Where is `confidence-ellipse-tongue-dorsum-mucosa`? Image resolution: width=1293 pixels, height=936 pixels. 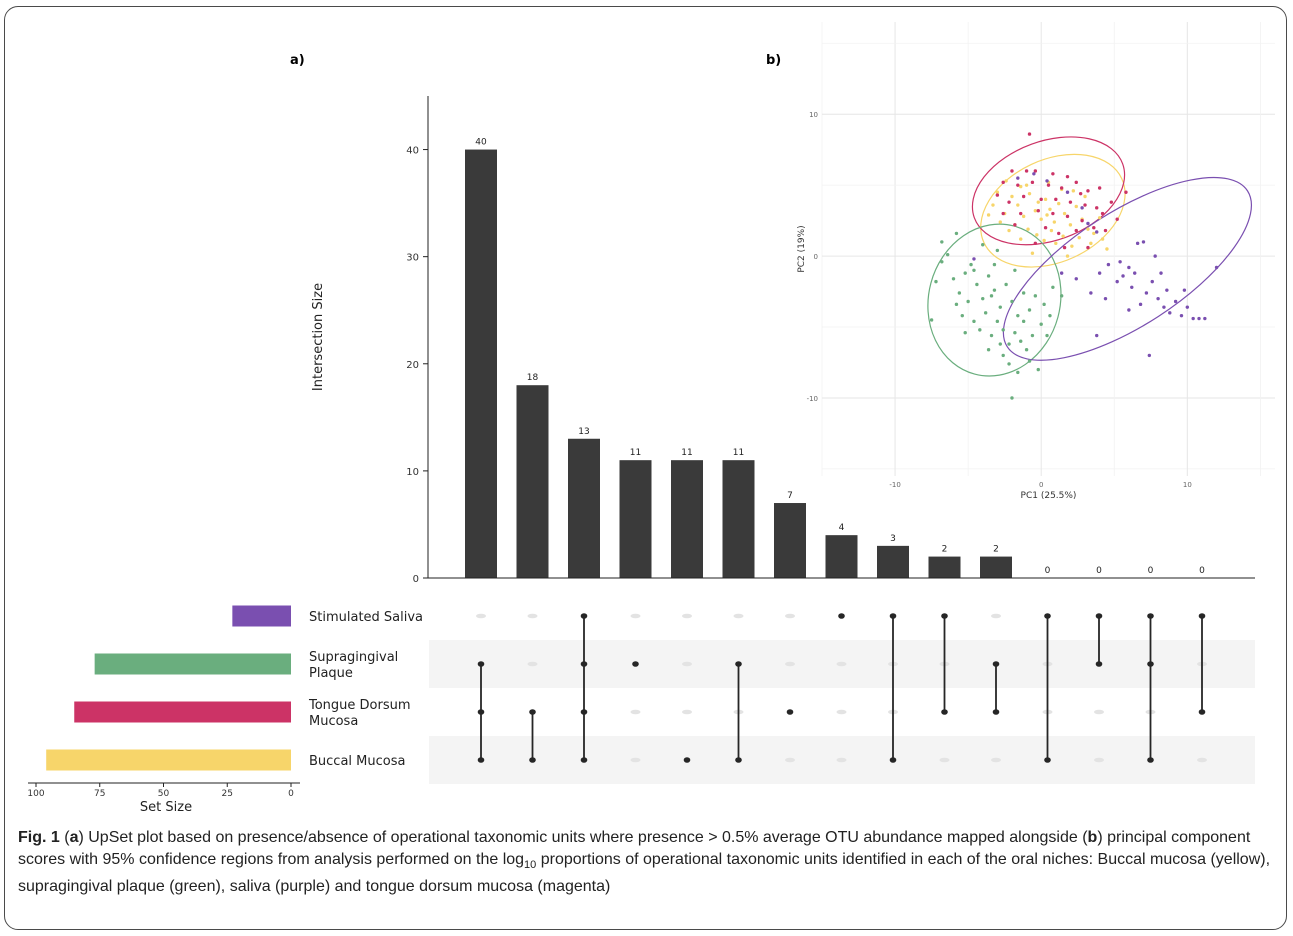 confidence-ellipse-tongue-dorsum-mucosa is located at coordinates (1048, 191).